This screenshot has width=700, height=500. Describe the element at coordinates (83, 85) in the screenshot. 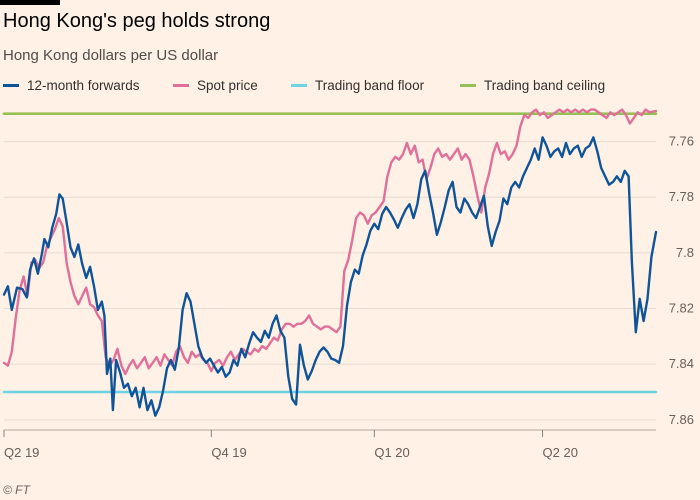

I see `legend-label-forwards: 12-month forwards` at that location.